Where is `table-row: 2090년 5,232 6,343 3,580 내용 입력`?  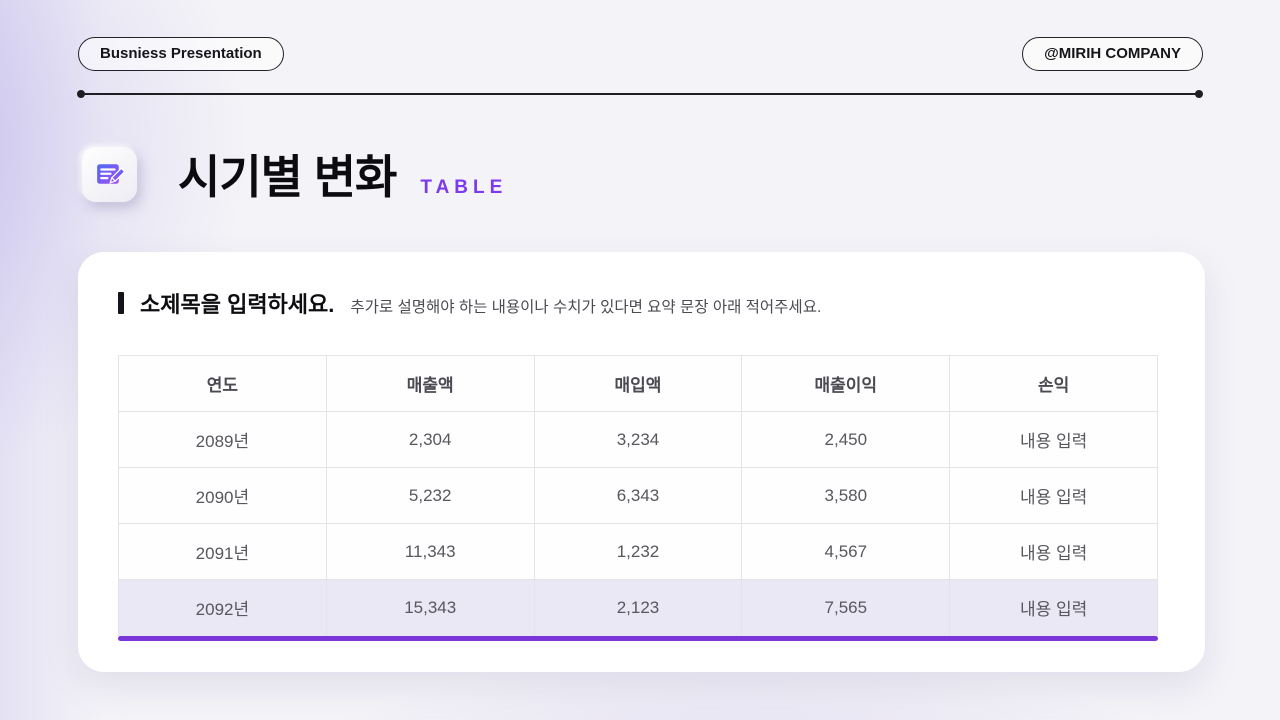
table-row: 2090년 5,232 6,343 3,580 내용 입력 is located at coordinates (638, 495).